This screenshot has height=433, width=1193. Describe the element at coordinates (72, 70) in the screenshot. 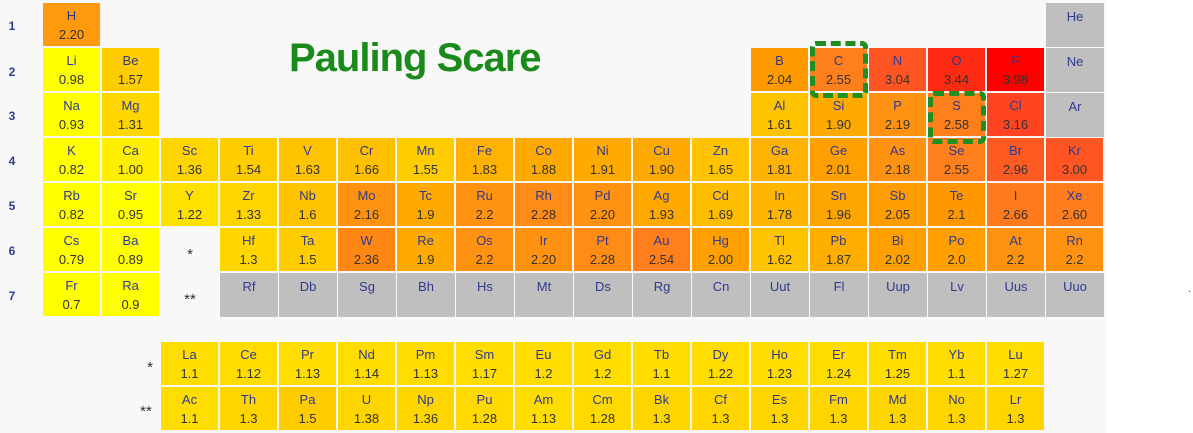

I see `element-cell-li: Li 0.98` at that location.